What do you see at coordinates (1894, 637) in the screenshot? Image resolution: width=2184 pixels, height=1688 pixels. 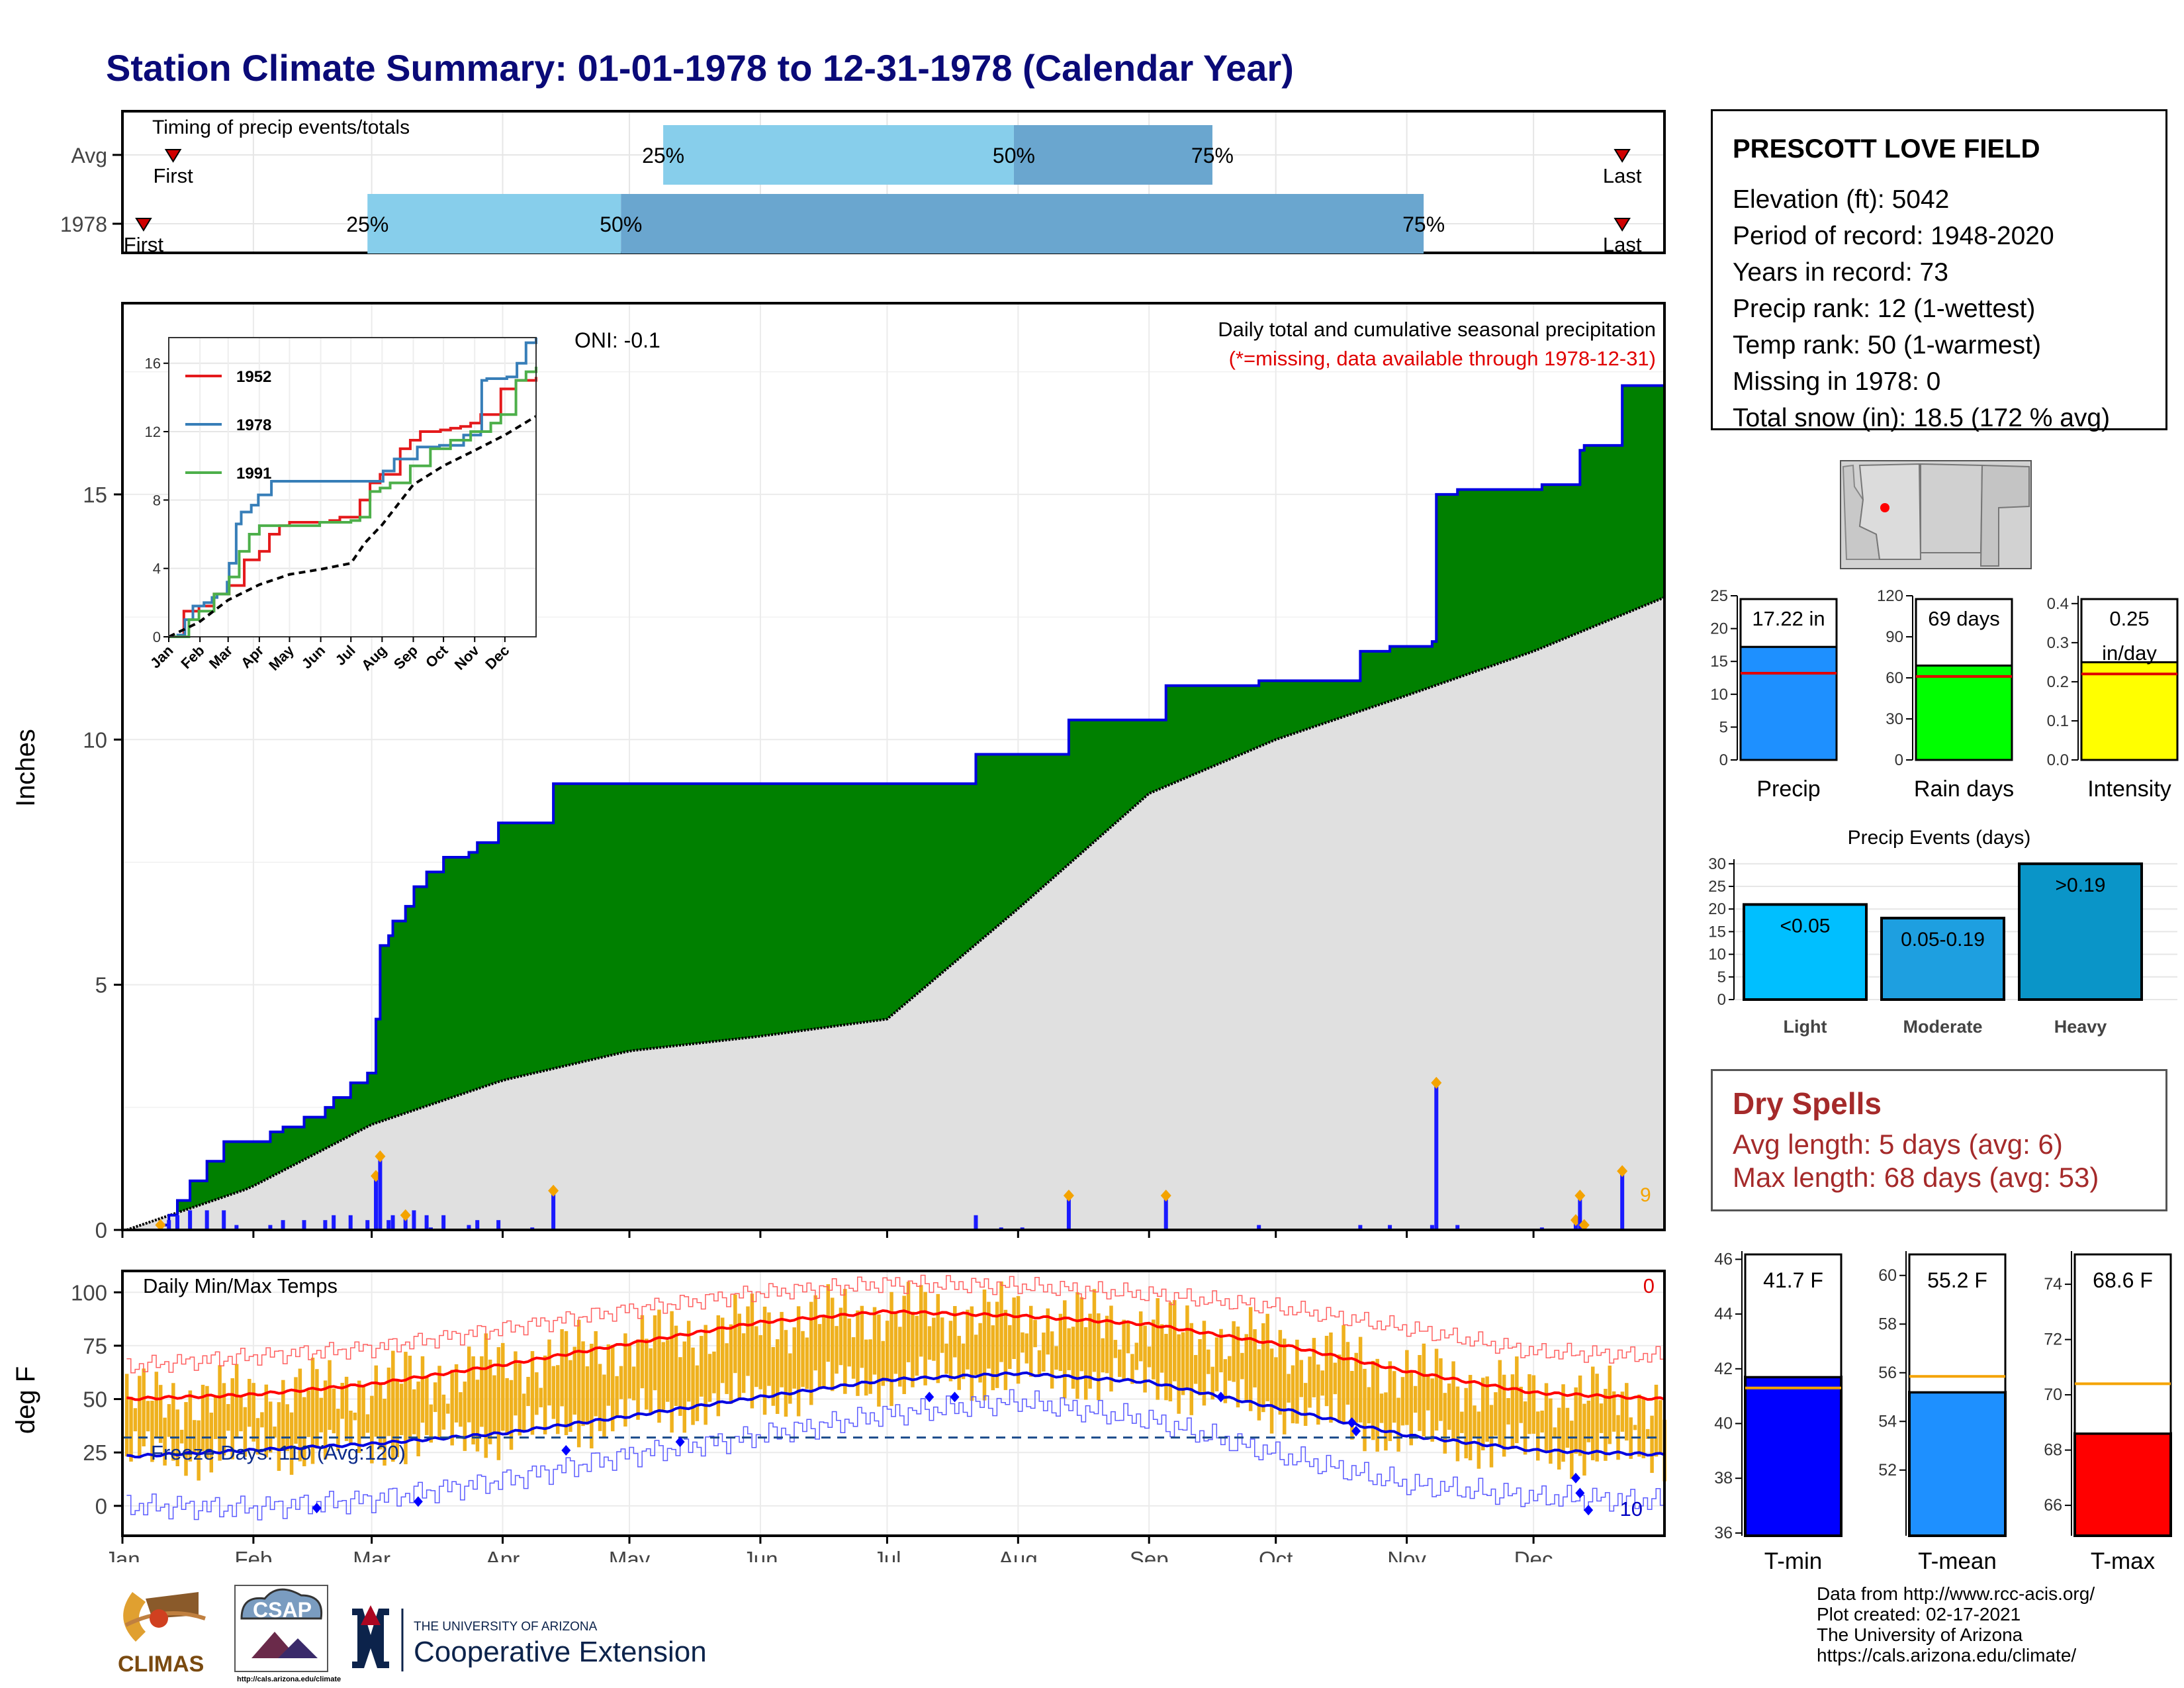 I see `mini-ytick-label: 90` at bounding box center [1894, 637].